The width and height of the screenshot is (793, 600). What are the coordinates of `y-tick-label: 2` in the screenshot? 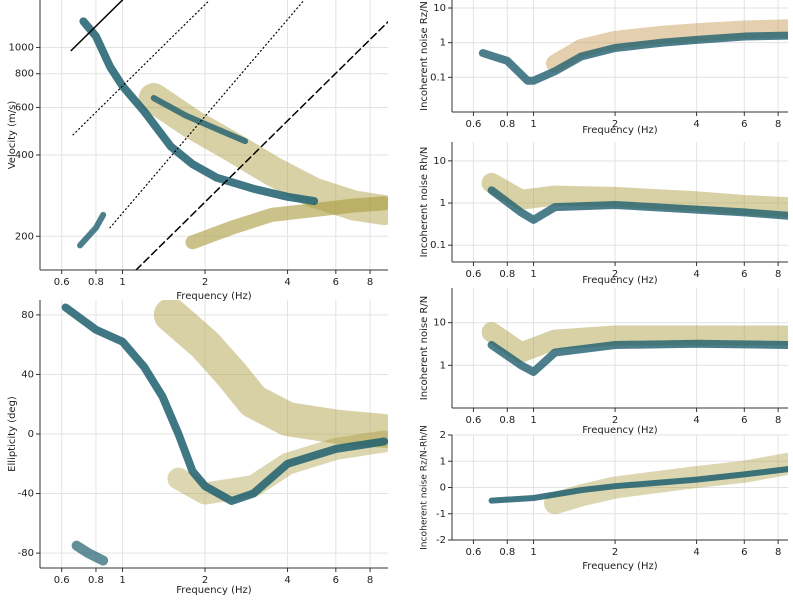 It's located at (443, 435).